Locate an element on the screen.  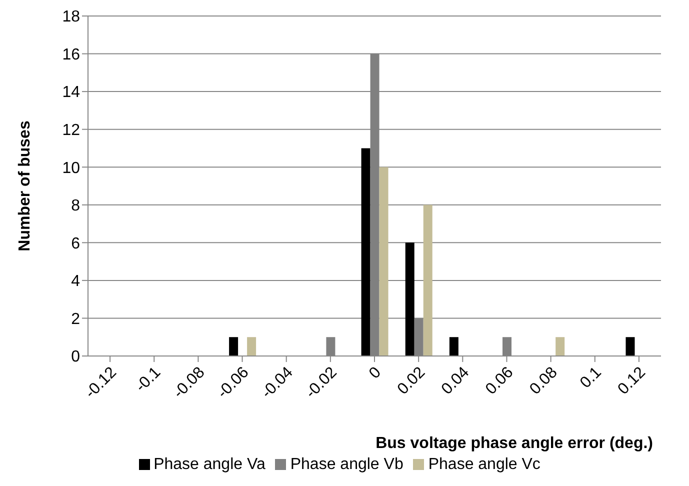
legend-label: Phase angle Vb is located at coordinates (347, 464).